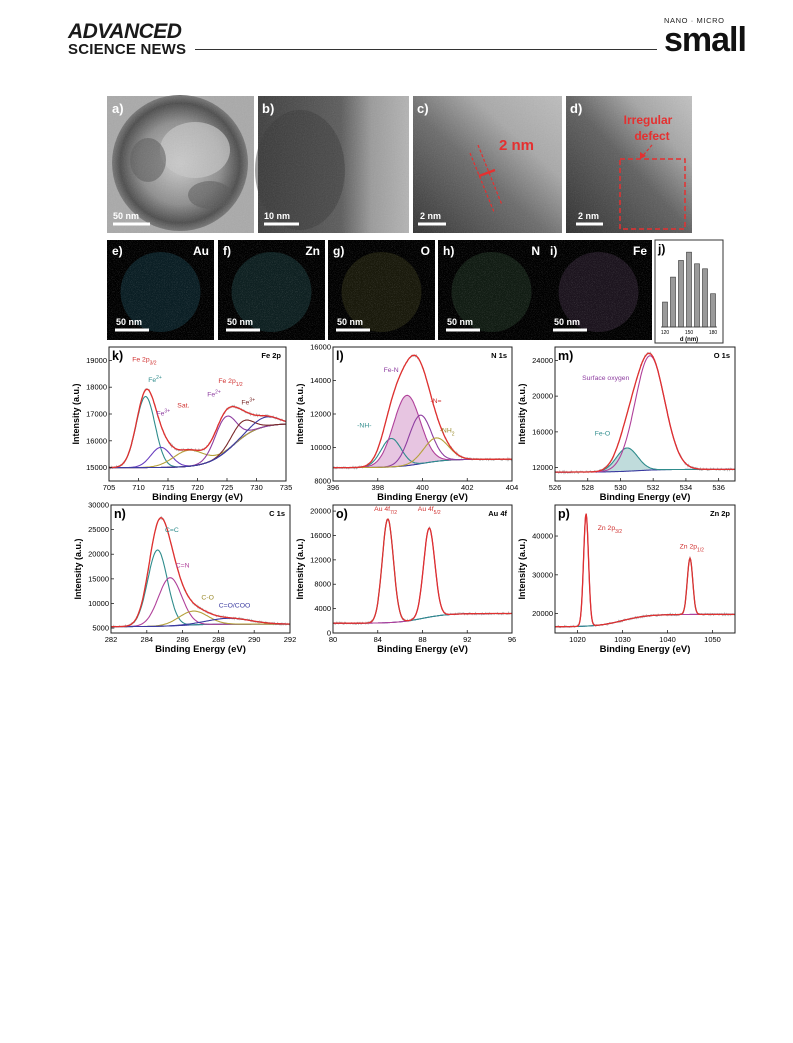  I want to click on x-tick-label: 88, so click(422, 639).